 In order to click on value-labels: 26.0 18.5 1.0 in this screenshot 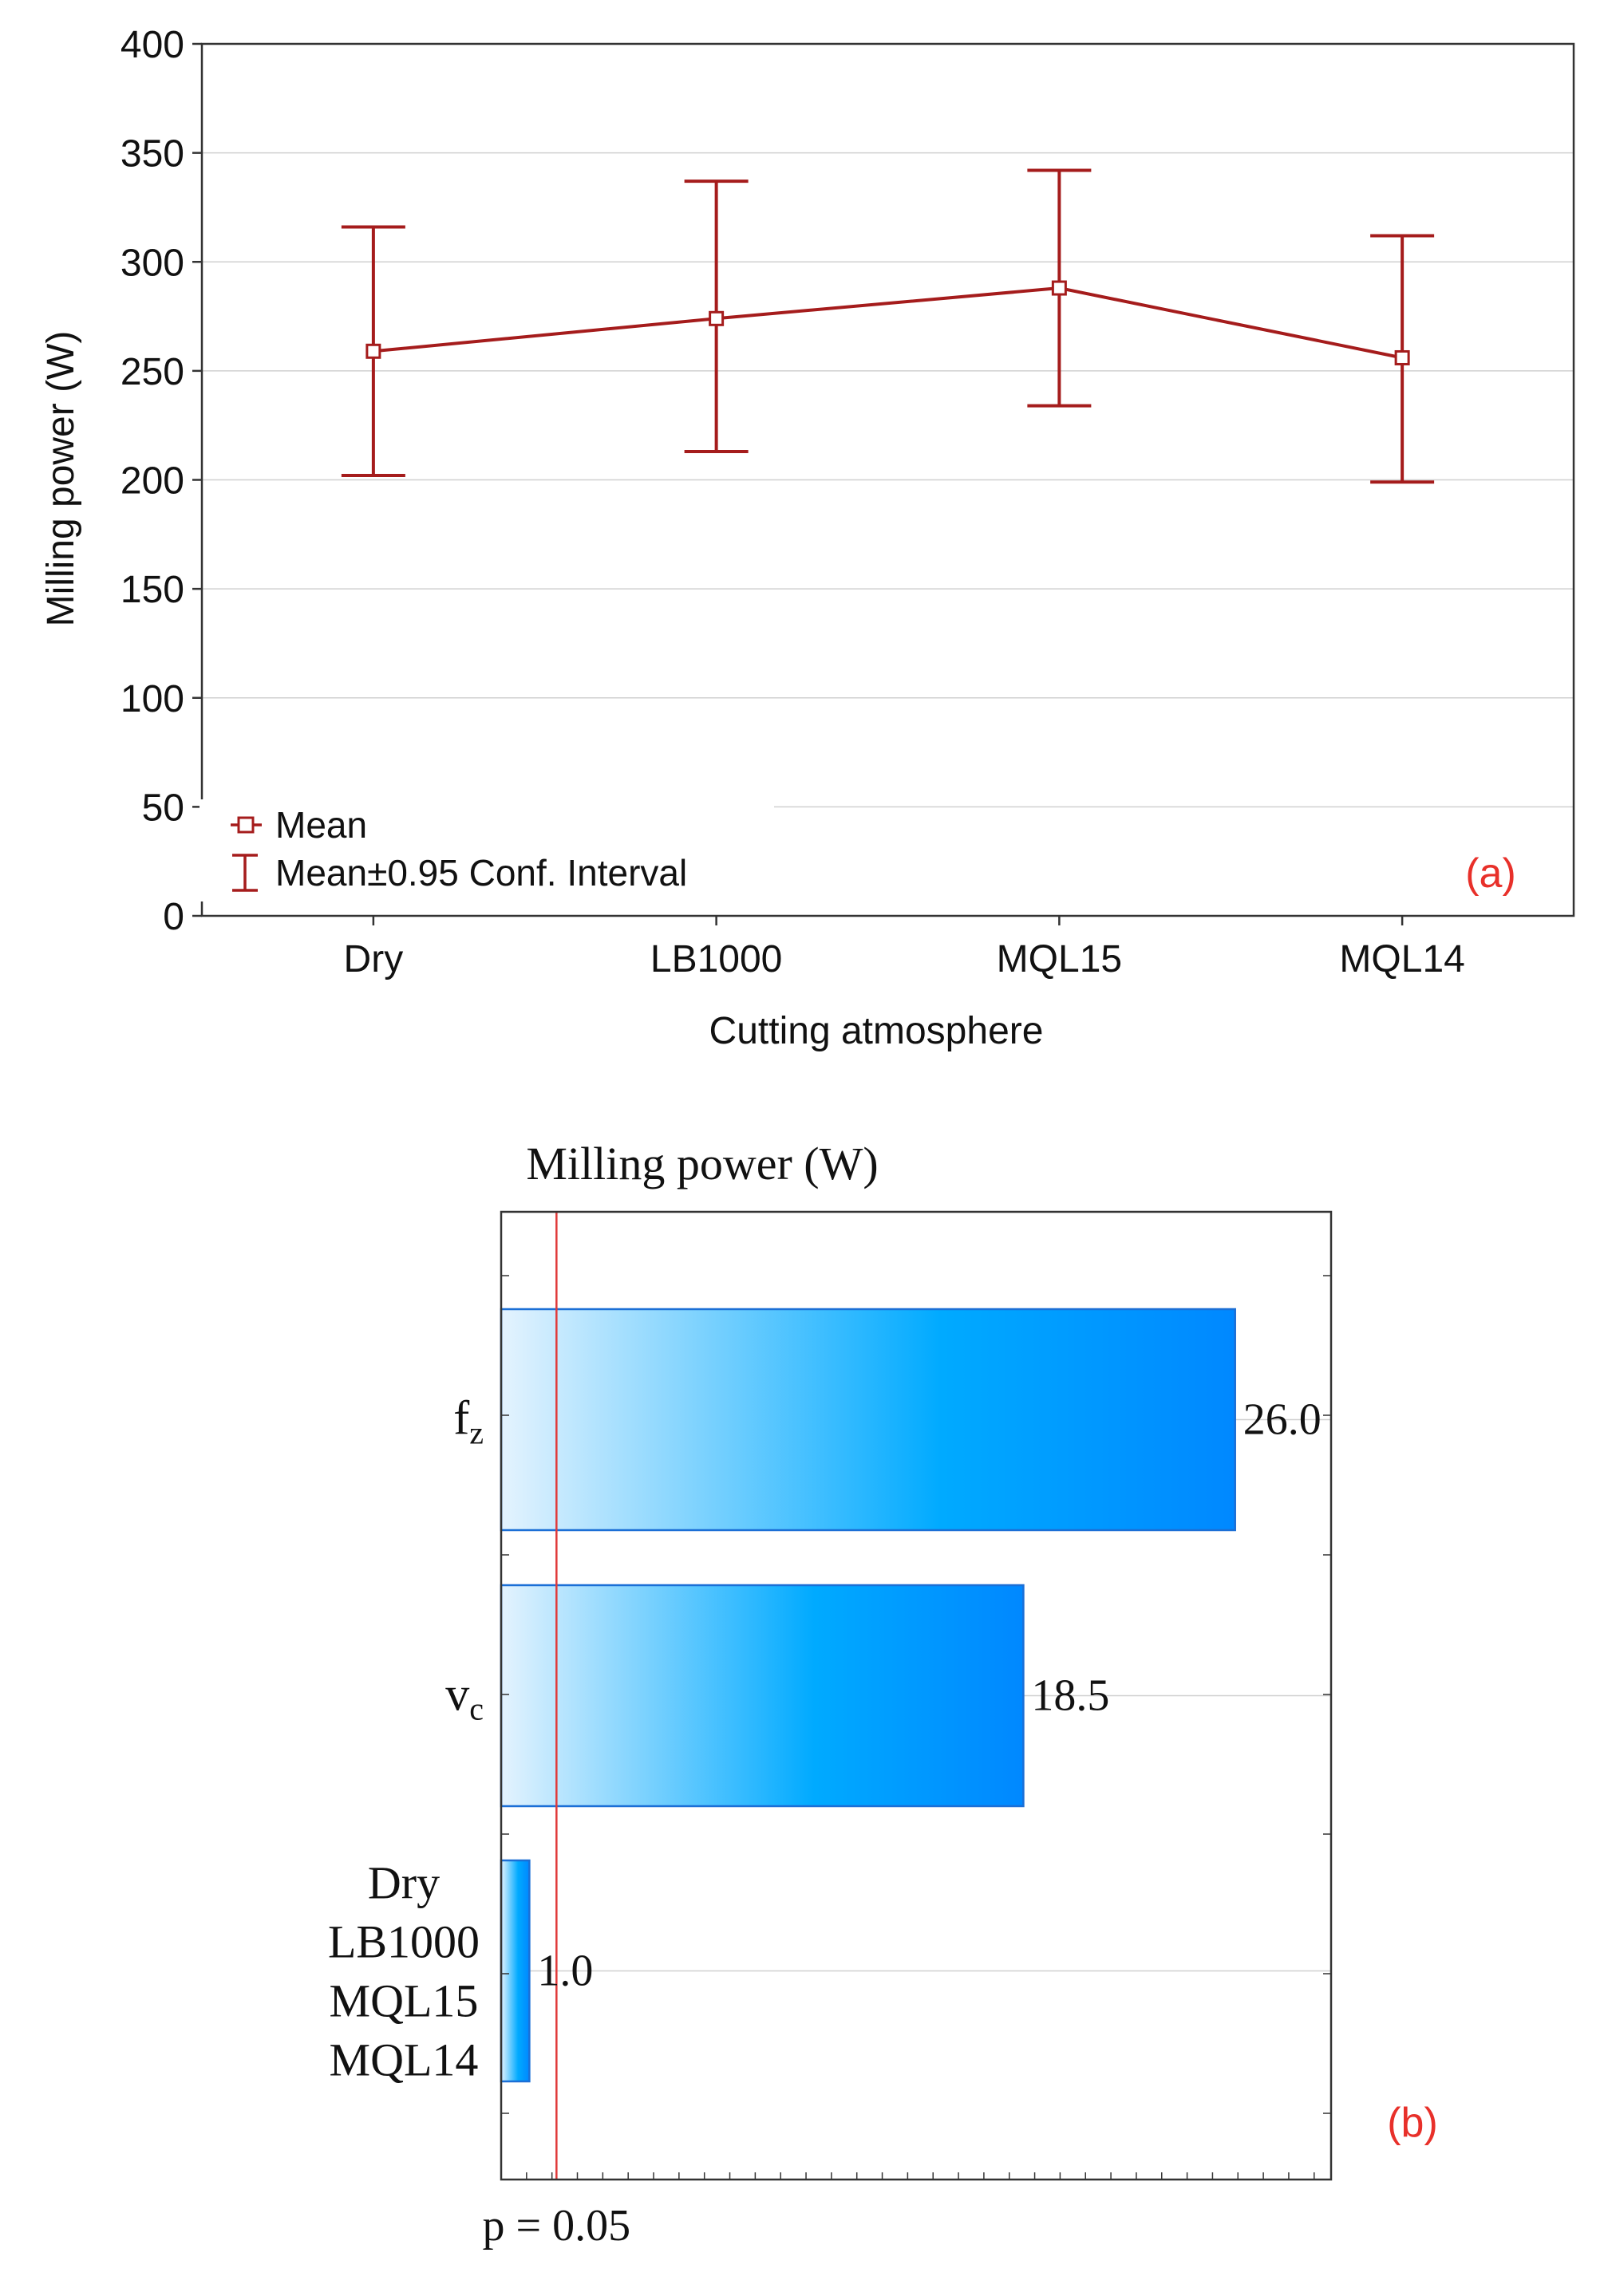, I will do `click(929, 1695)`.